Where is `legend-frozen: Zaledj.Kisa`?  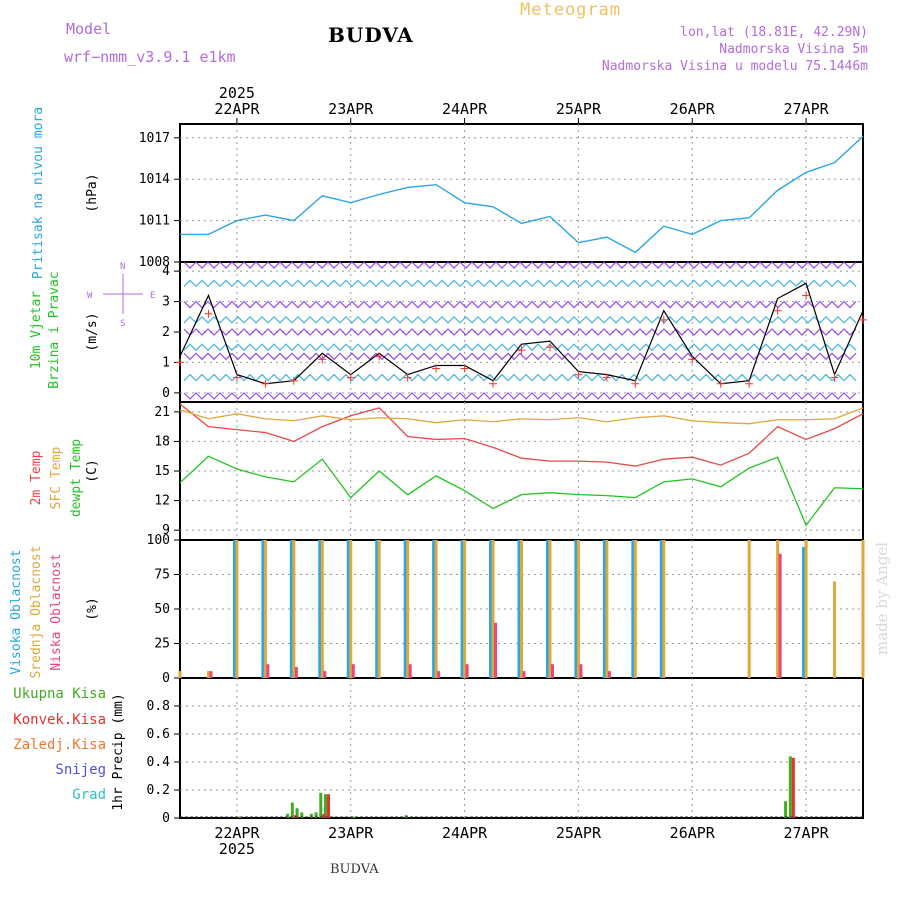
legend-frozen: Zaledj.Kisa is located at coordinates (59, 745).